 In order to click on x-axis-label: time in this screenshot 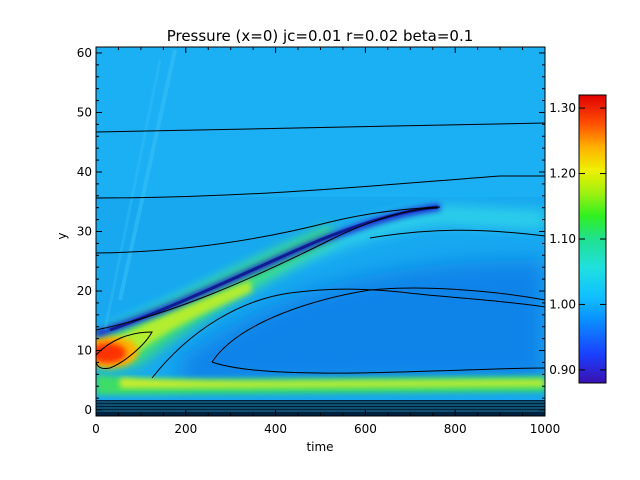, I will do `click(319, 447)`.